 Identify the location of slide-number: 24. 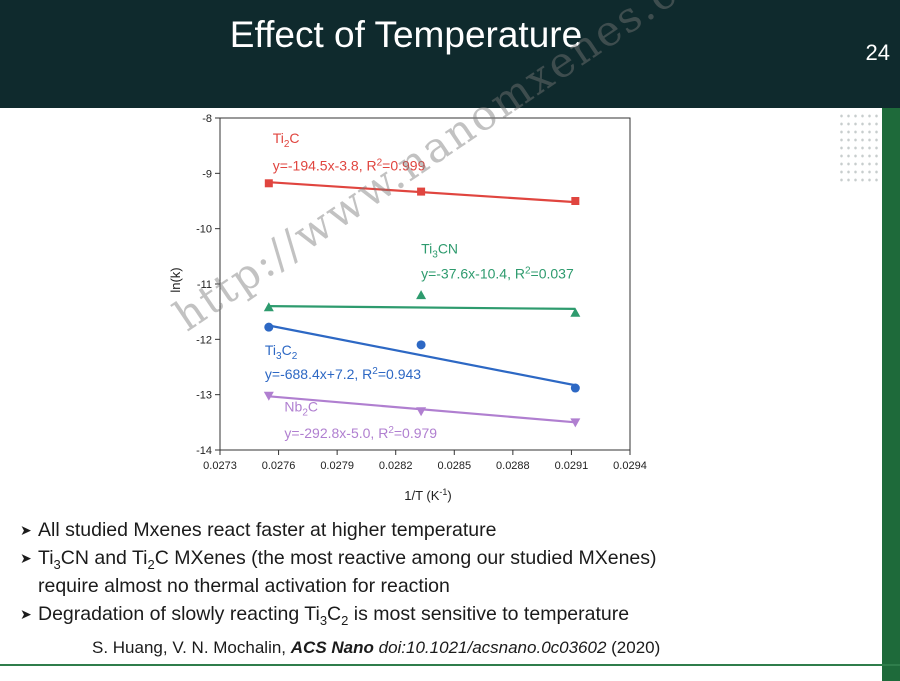
(877, 52).